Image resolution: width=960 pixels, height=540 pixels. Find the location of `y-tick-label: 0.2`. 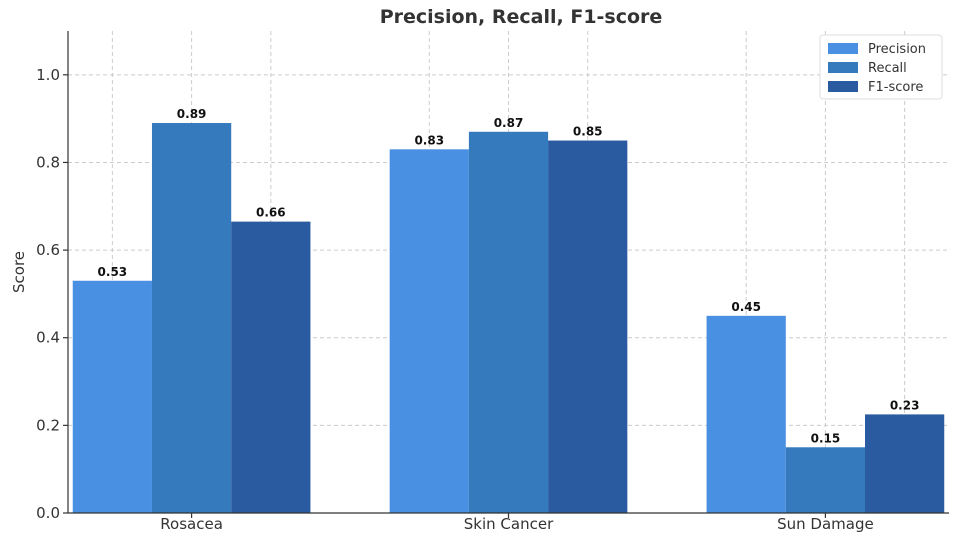

y-tick-label: 0.2 is located at coordinates (48, 425).